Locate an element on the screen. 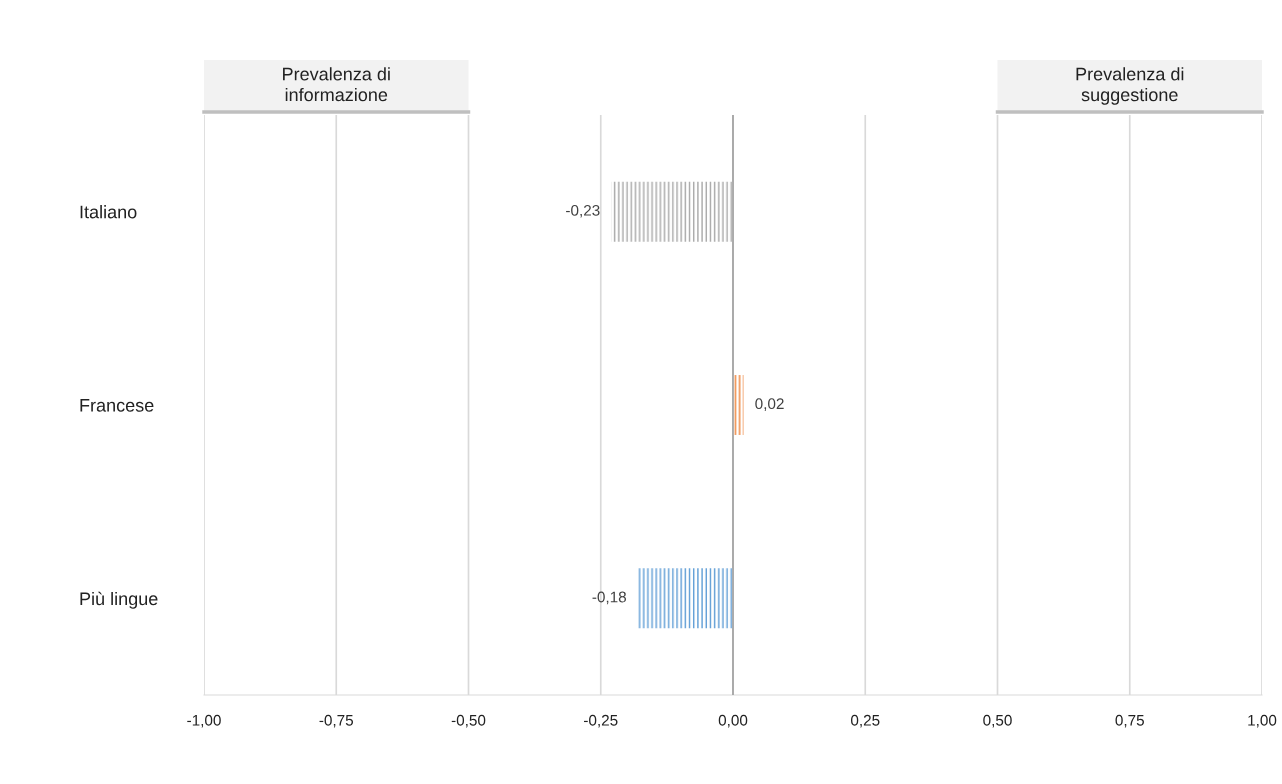 Image resolution: width=1282 pixels, height=784 pixels. text: Prevalenza di informazione is located at coordinates (336, 84).